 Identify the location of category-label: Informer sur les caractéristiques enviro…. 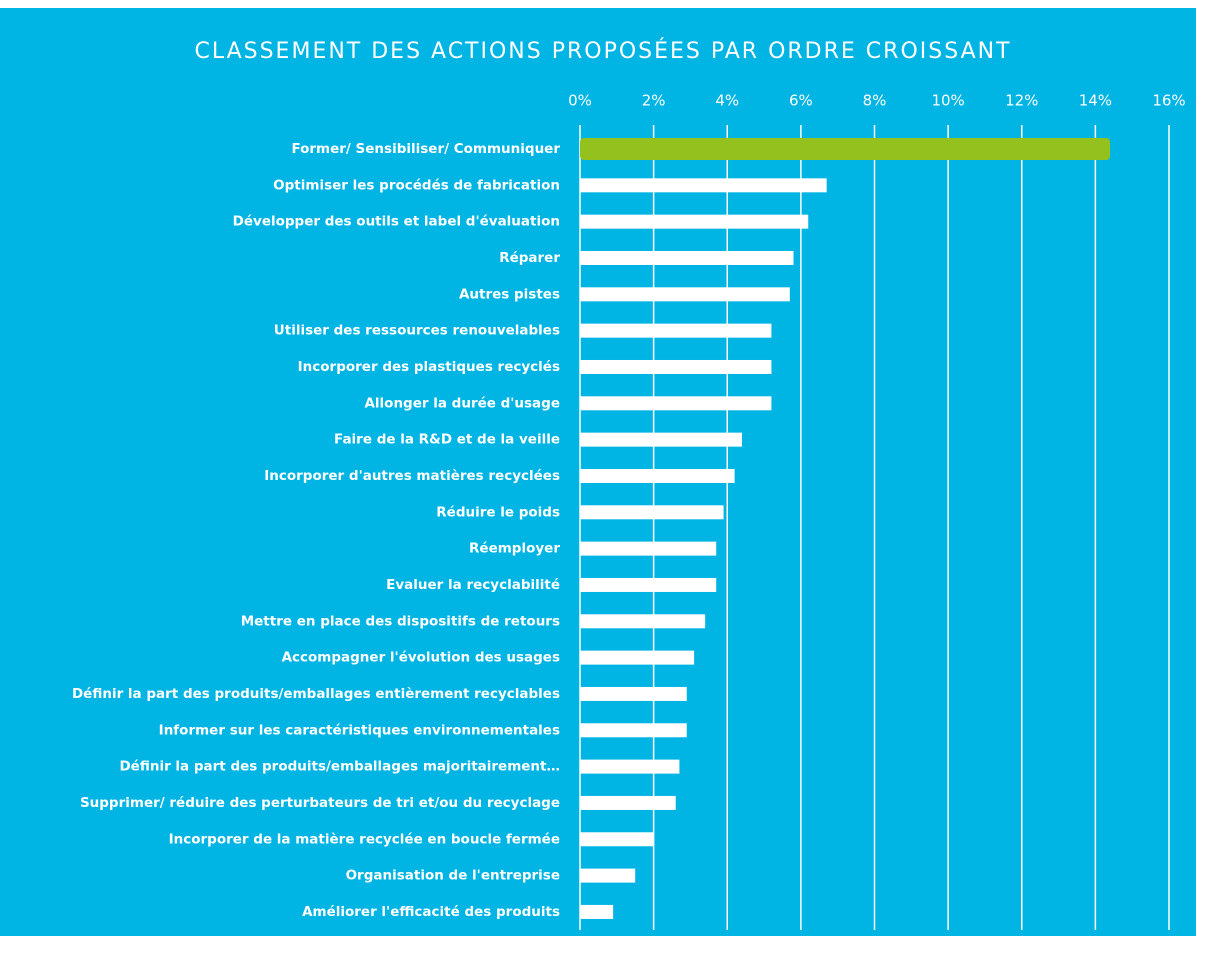
(359, 730).